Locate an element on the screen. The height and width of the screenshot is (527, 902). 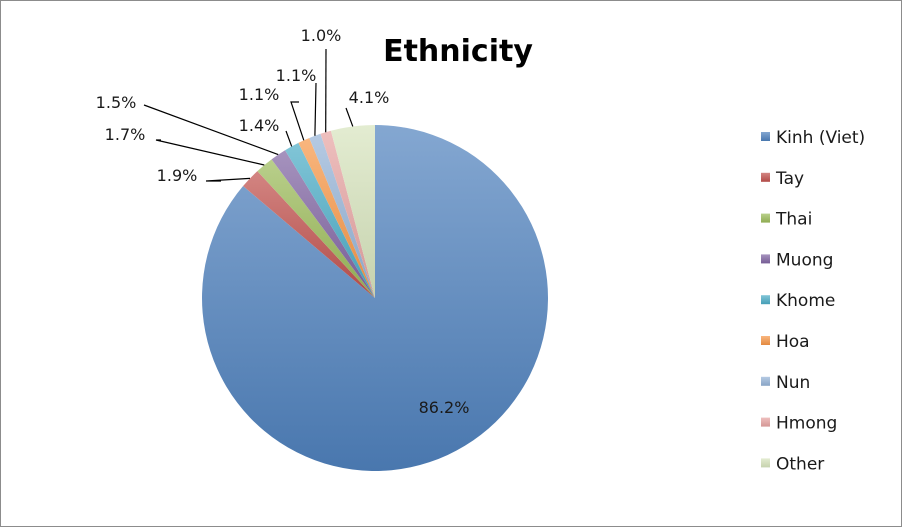
legend-swatch-thai is located at coordinates (765, 218).